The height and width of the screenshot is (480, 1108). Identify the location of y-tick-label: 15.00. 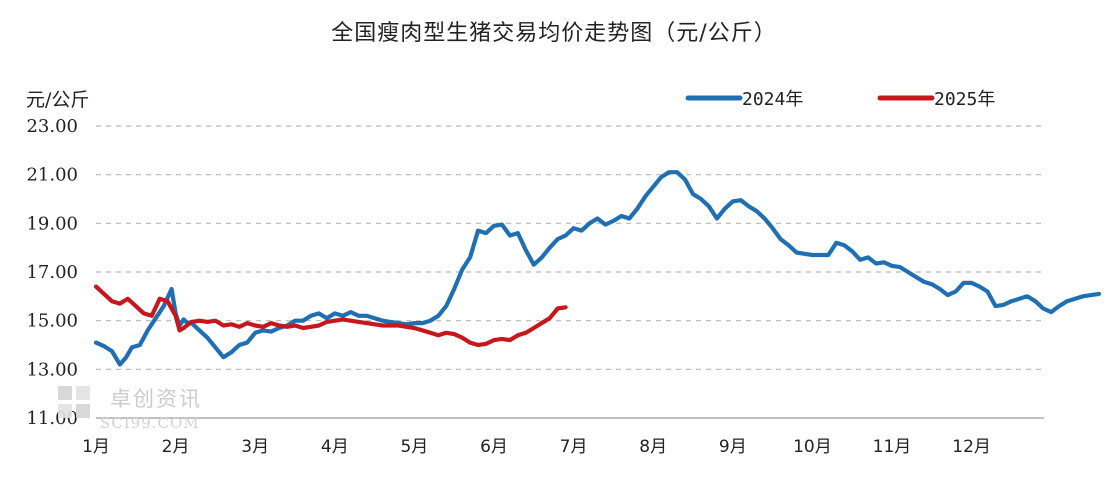
(52, 321).